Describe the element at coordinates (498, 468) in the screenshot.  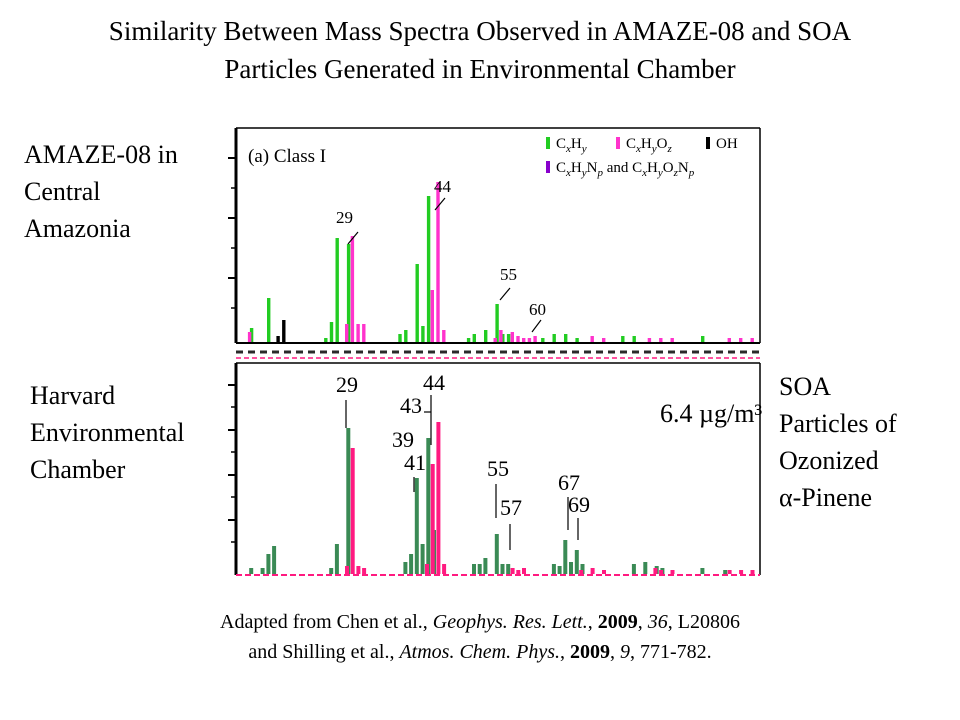
I see `bottom-peak-label: 55` at that location.